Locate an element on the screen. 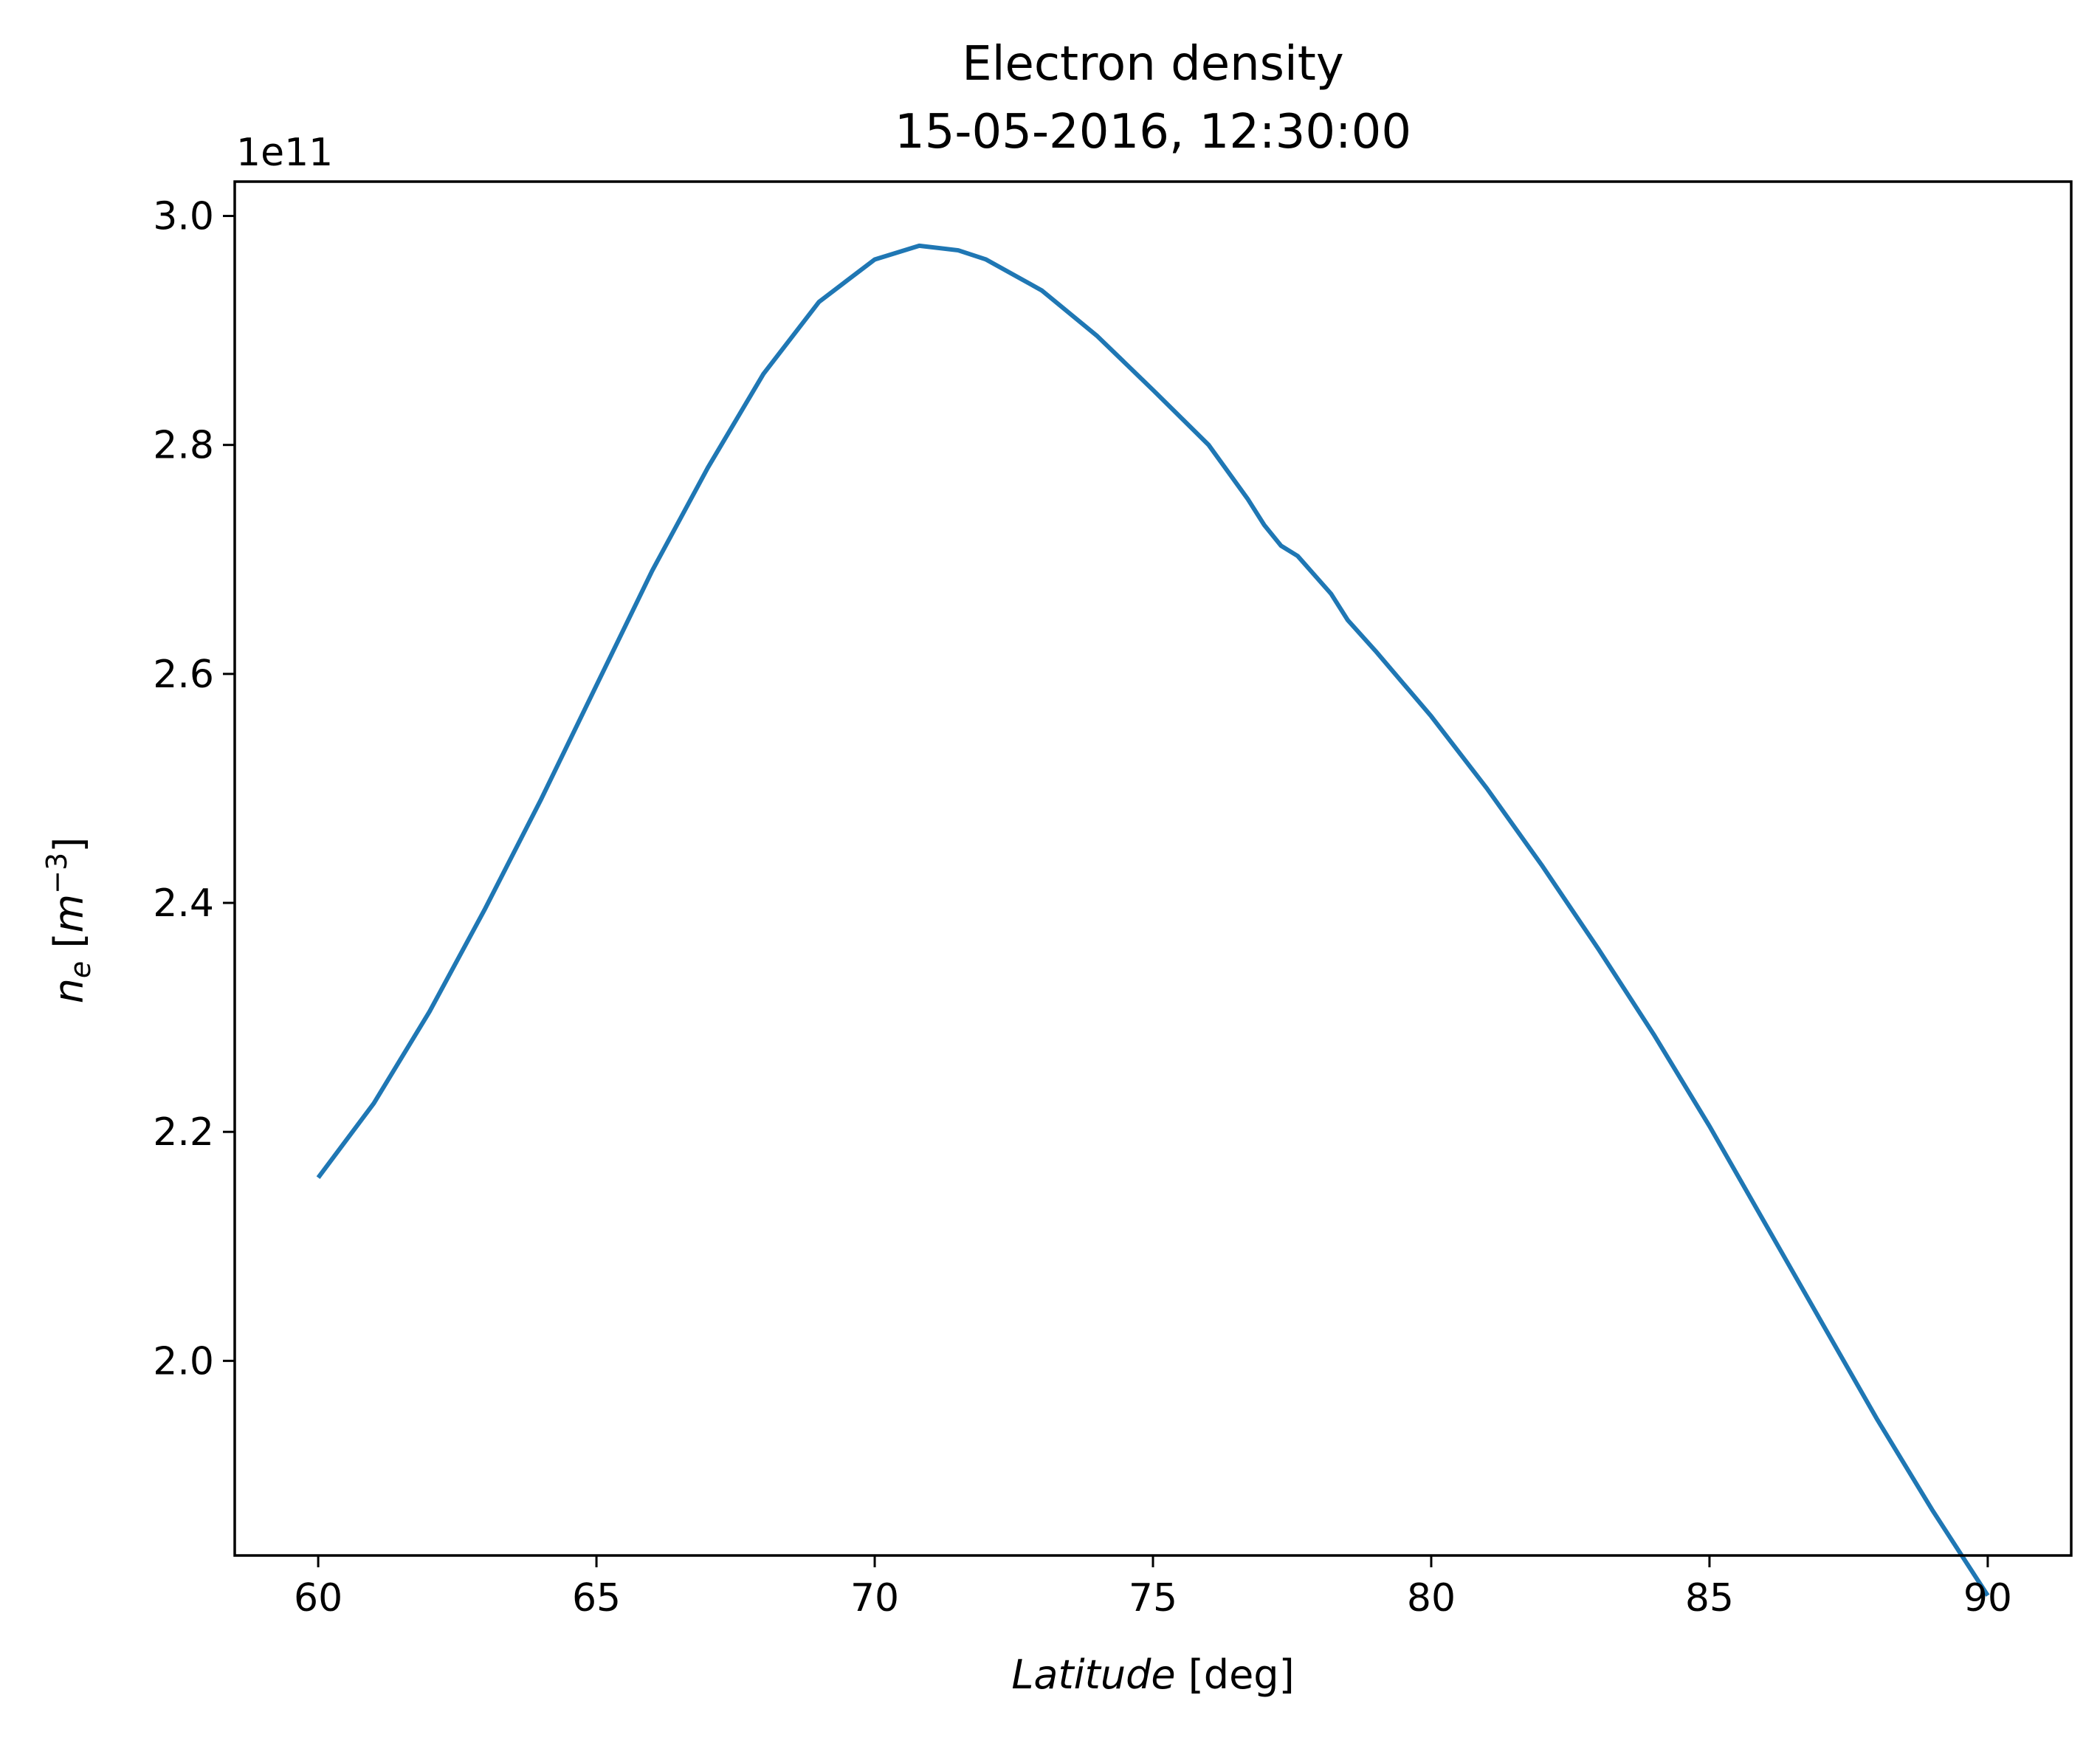 The image size is (2100, 1743). chart-title-line-2: 15-05-2016, 12:30:00 is located at coordinates (1153, 132).